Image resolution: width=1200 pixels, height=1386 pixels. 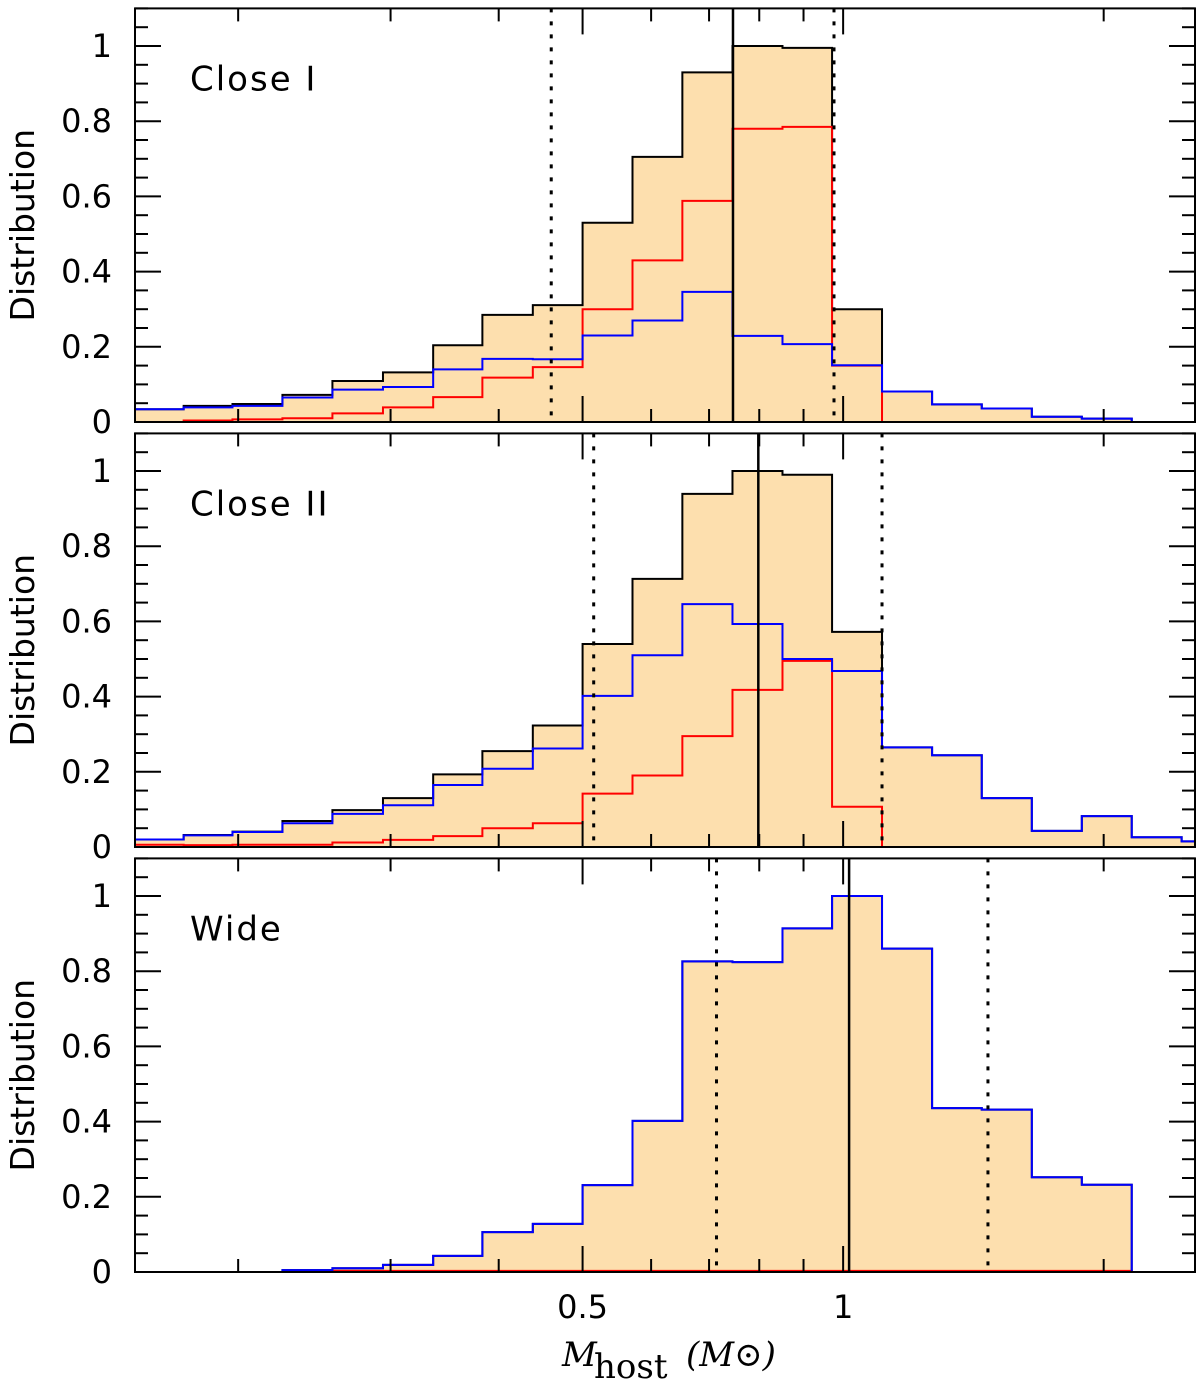 I want to click on x-axis-title-unit: (M⊙), so click(x=731, y=1355).